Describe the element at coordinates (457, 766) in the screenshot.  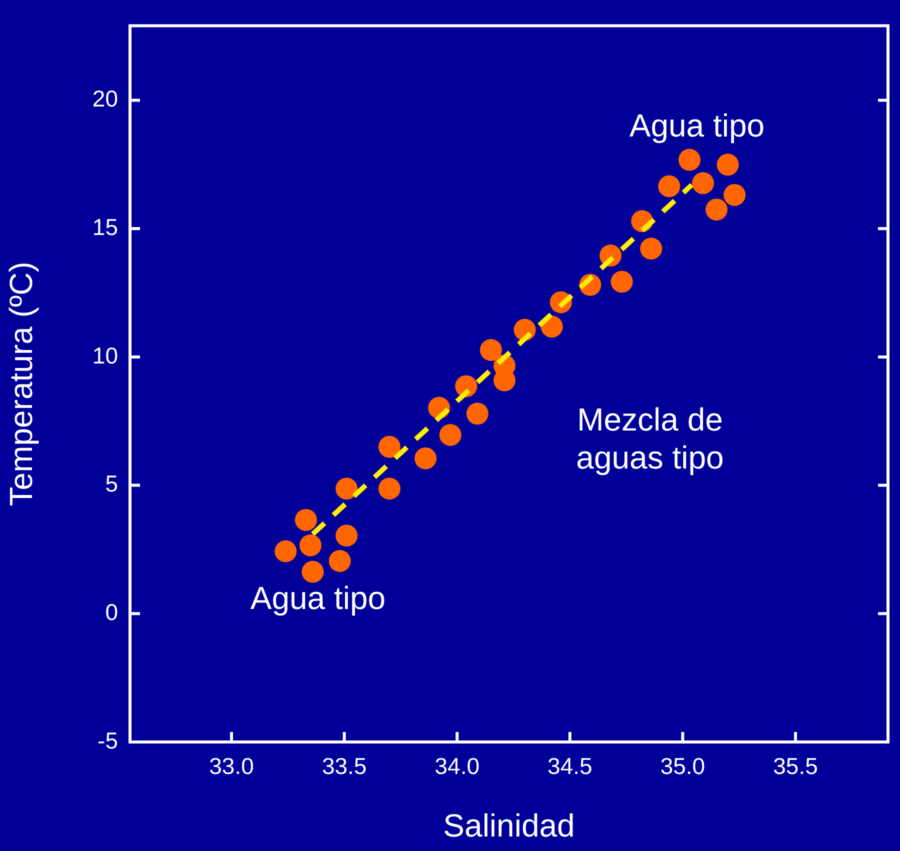
I see `x-tick-label: 34.0` at that location.